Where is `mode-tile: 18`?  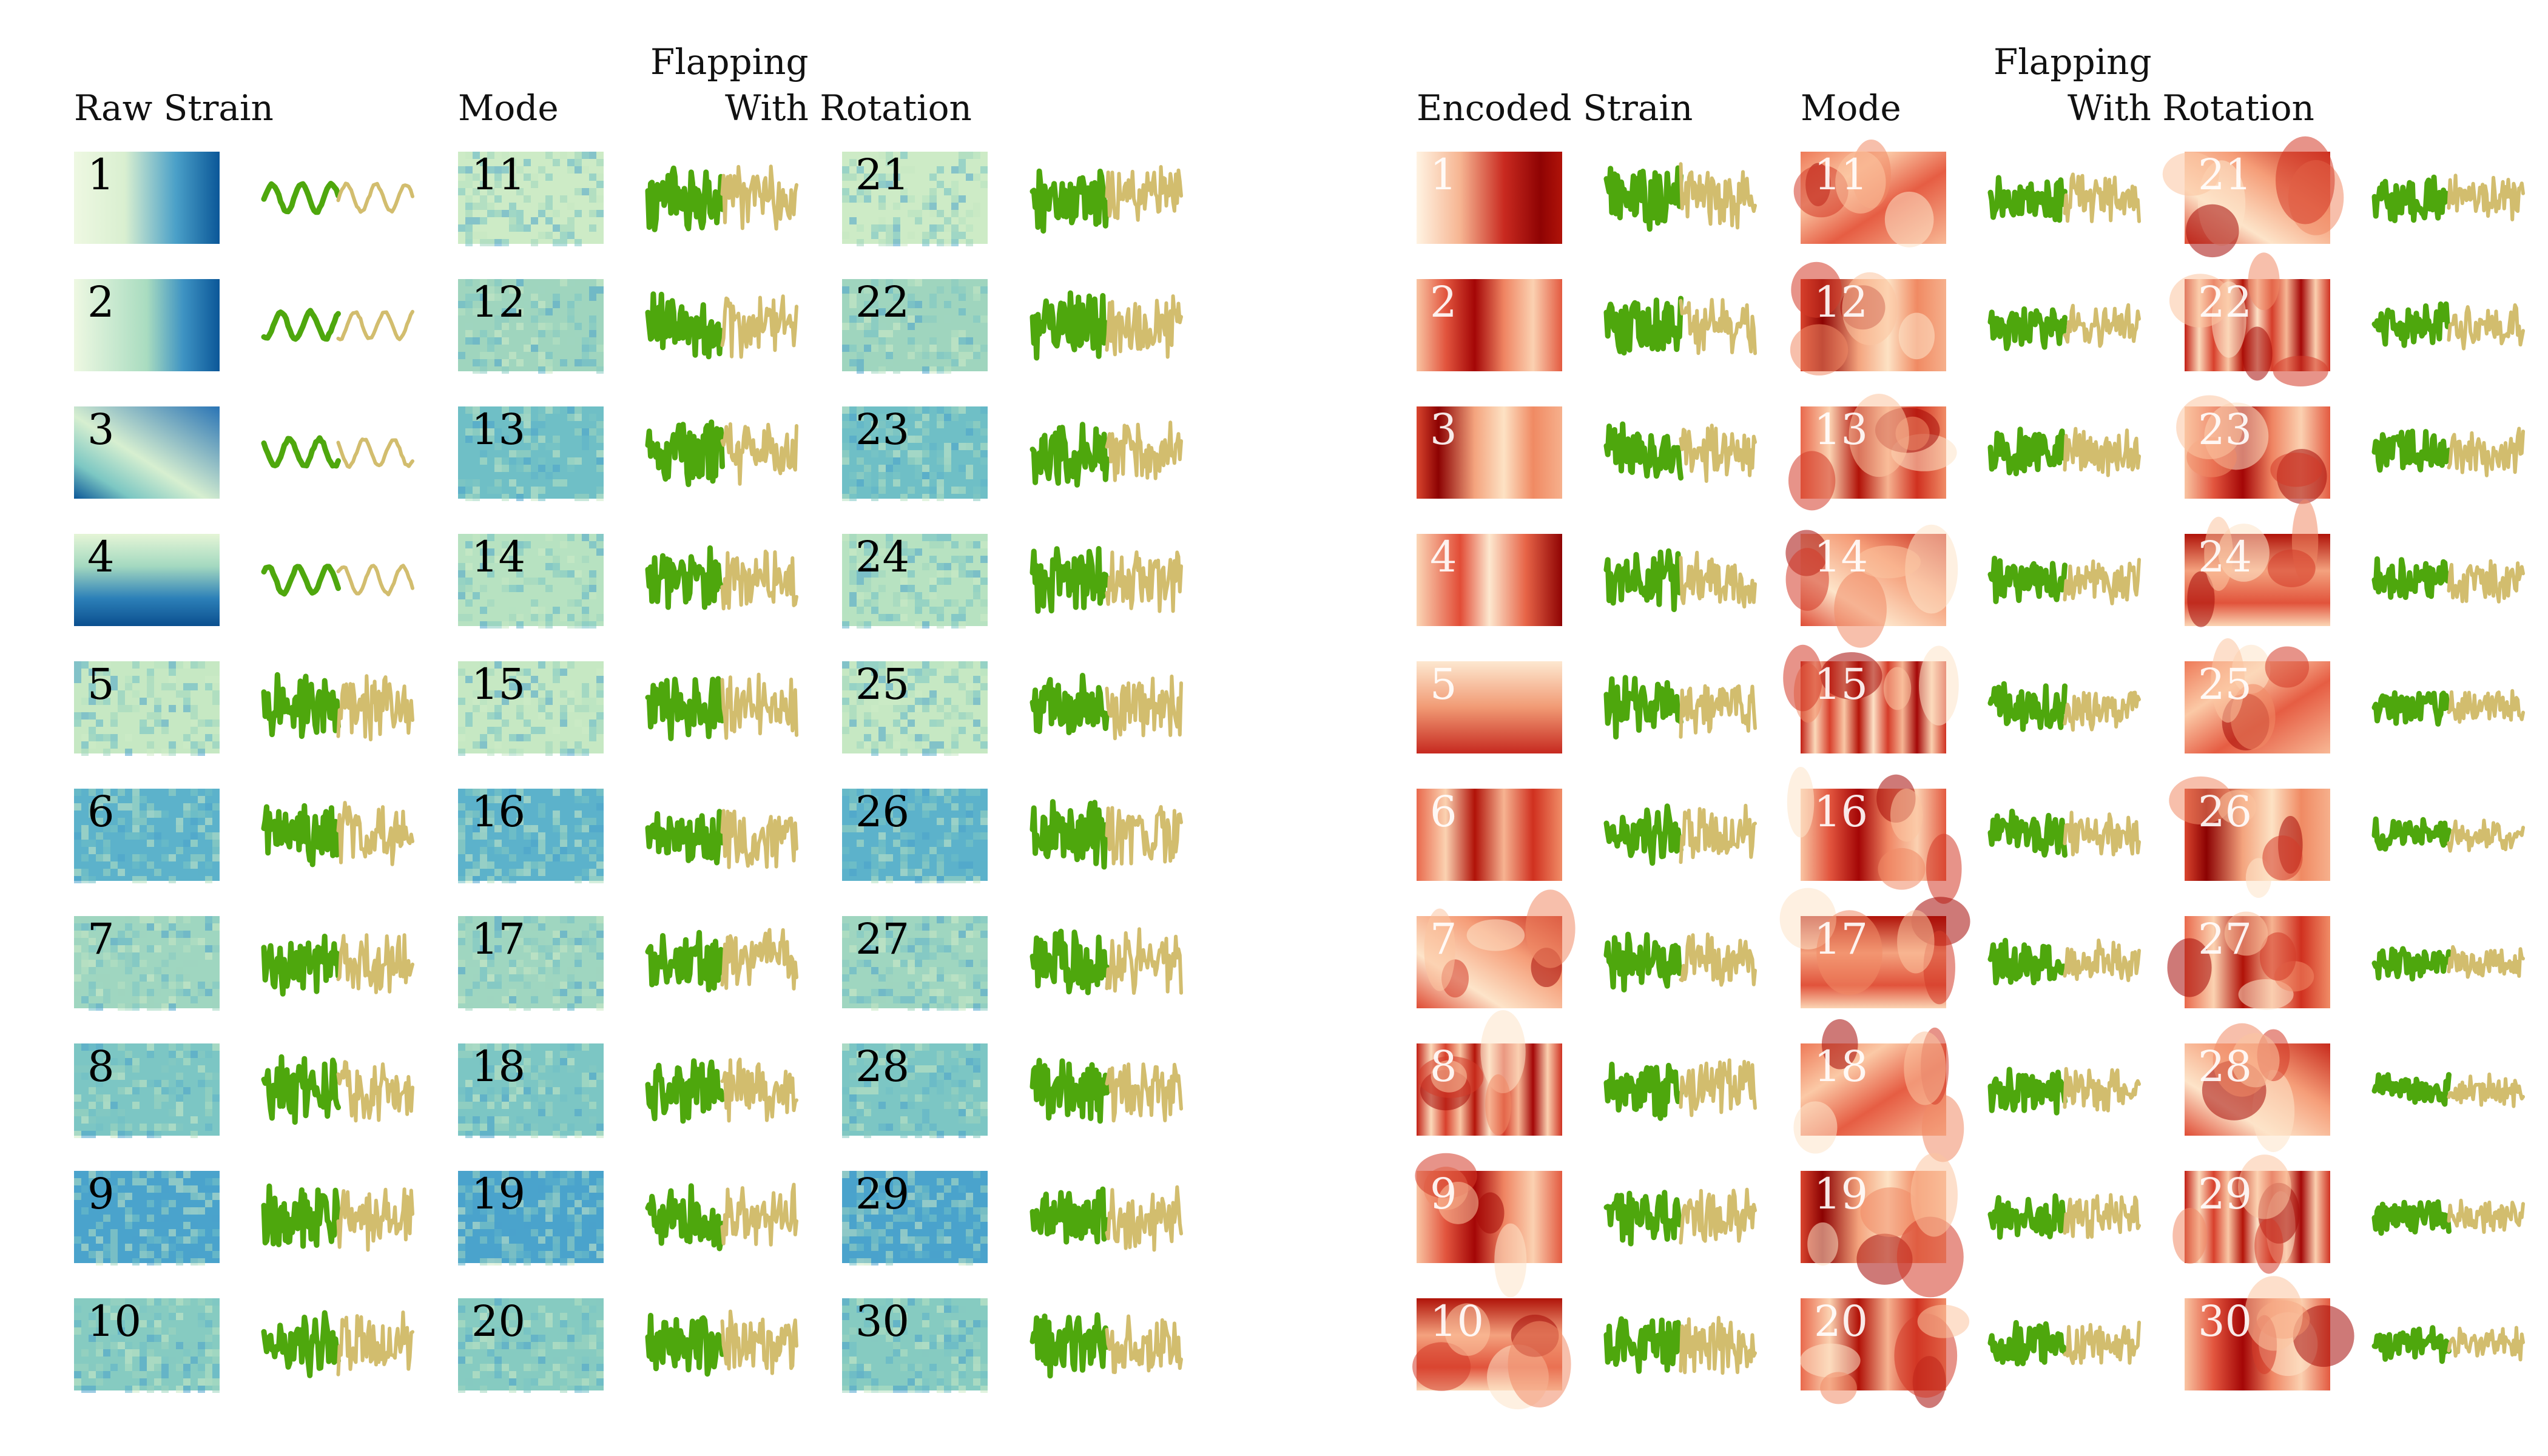 mode-tile: 18 is located at coordinates (531, 1090).